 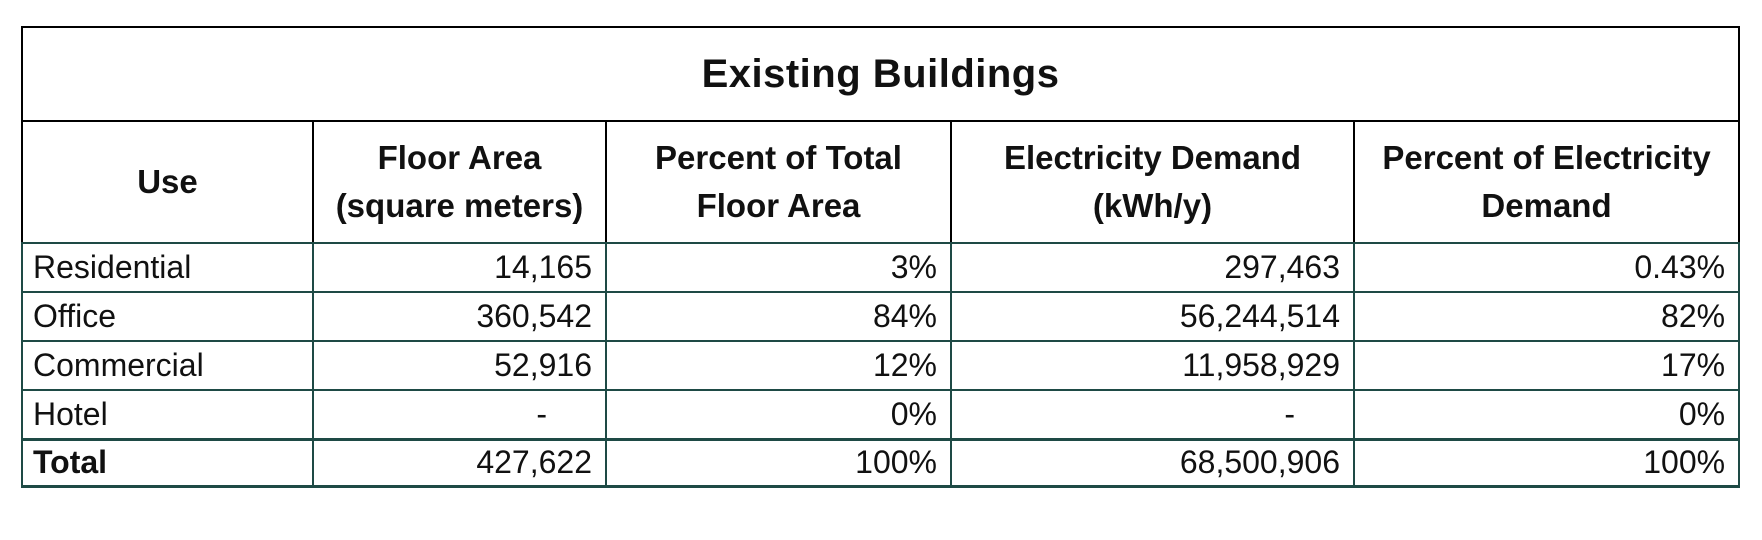 What do you see at coordinates (778, 365) in the screenshot?
I see `cell-percent-floor-area: 12%` at bounding box center [778, 365].